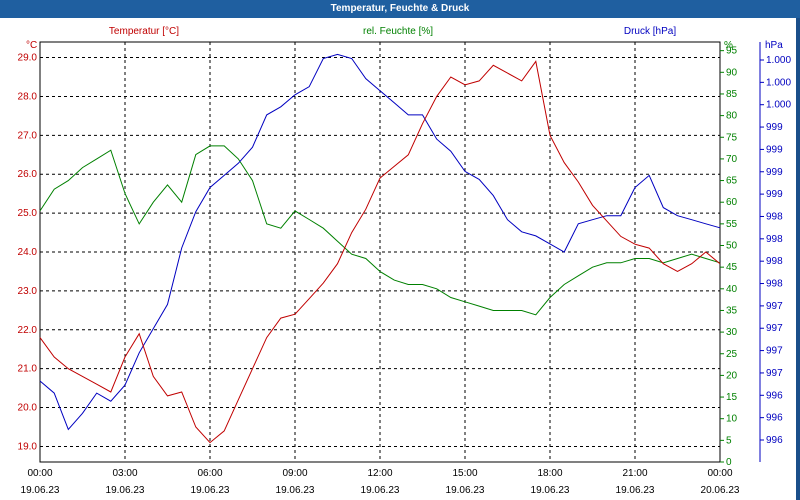  Describe the element at coordinates (28, 446) in the screenshot. I see `temperature-tick-label: 19.0` at that location.